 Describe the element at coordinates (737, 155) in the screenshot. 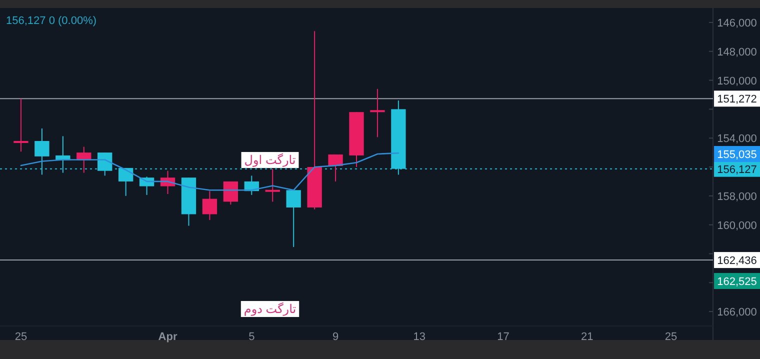

I see `text: 155,035` at that location.